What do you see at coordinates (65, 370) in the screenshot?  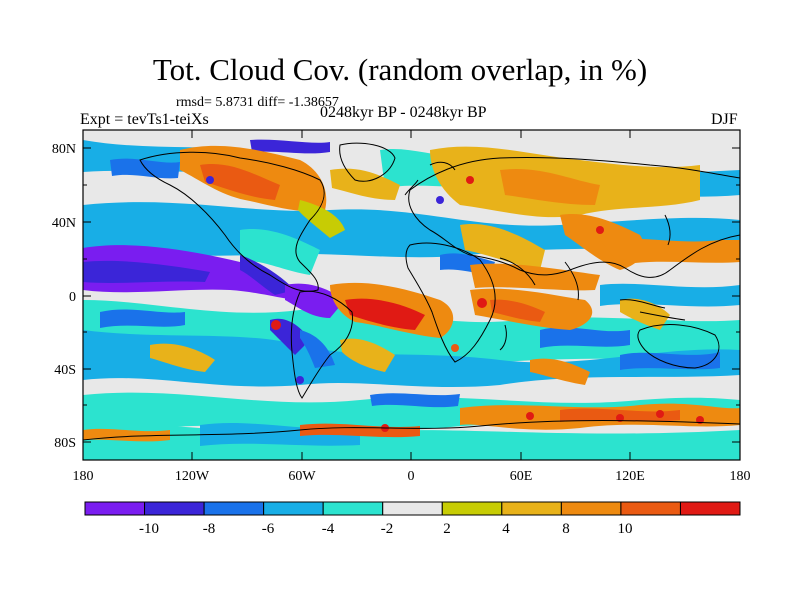 I see `lat-tick-label: 40S` at bounding box center [65, 370].